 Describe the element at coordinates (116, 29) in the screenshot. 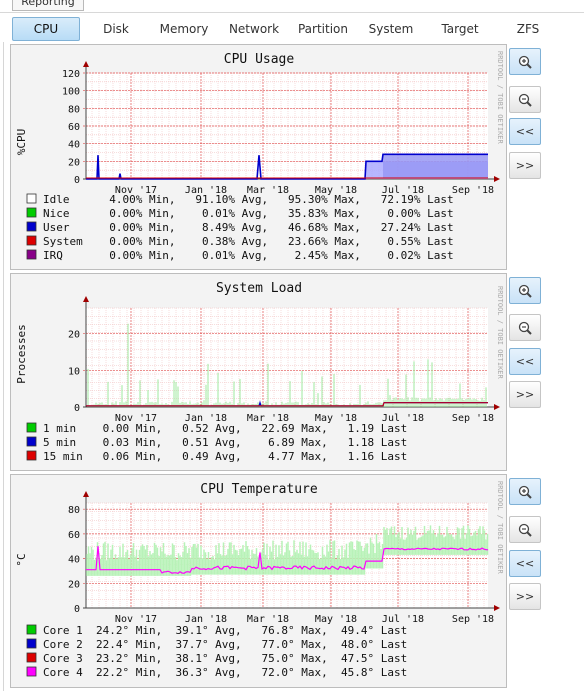

I see `tab-disk: Disk` at that location.